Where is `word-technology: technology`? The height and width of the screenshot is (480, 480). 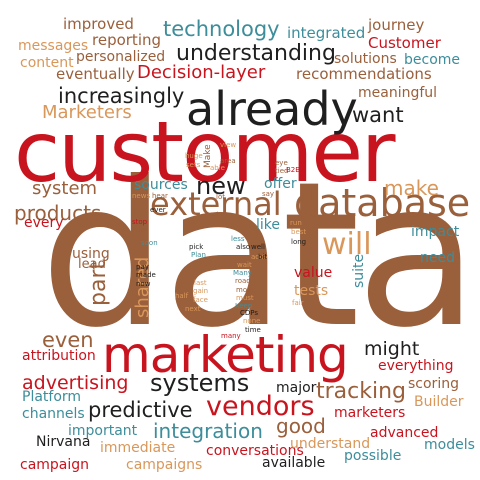
word-technology: technology is located at coordinates (221, 29).